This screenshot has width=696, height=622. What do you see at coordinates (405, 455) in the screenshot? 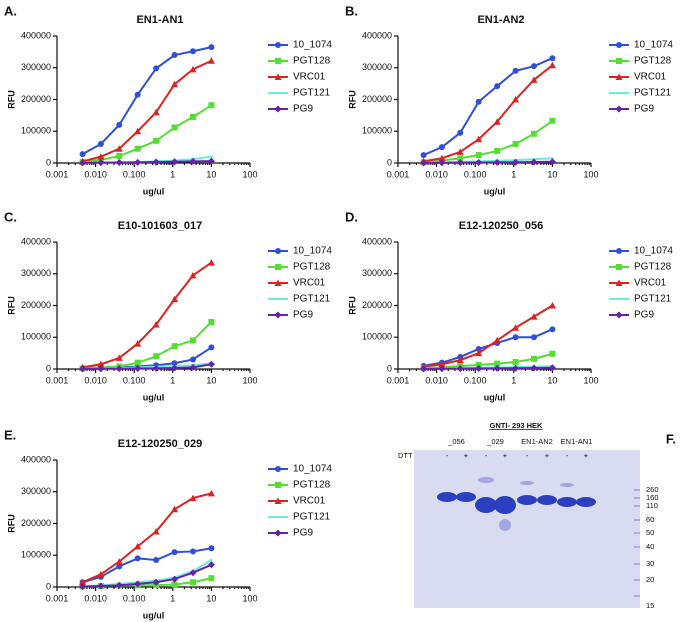
I see `gel-treatment: DTT` at bounding box center [405, 455].